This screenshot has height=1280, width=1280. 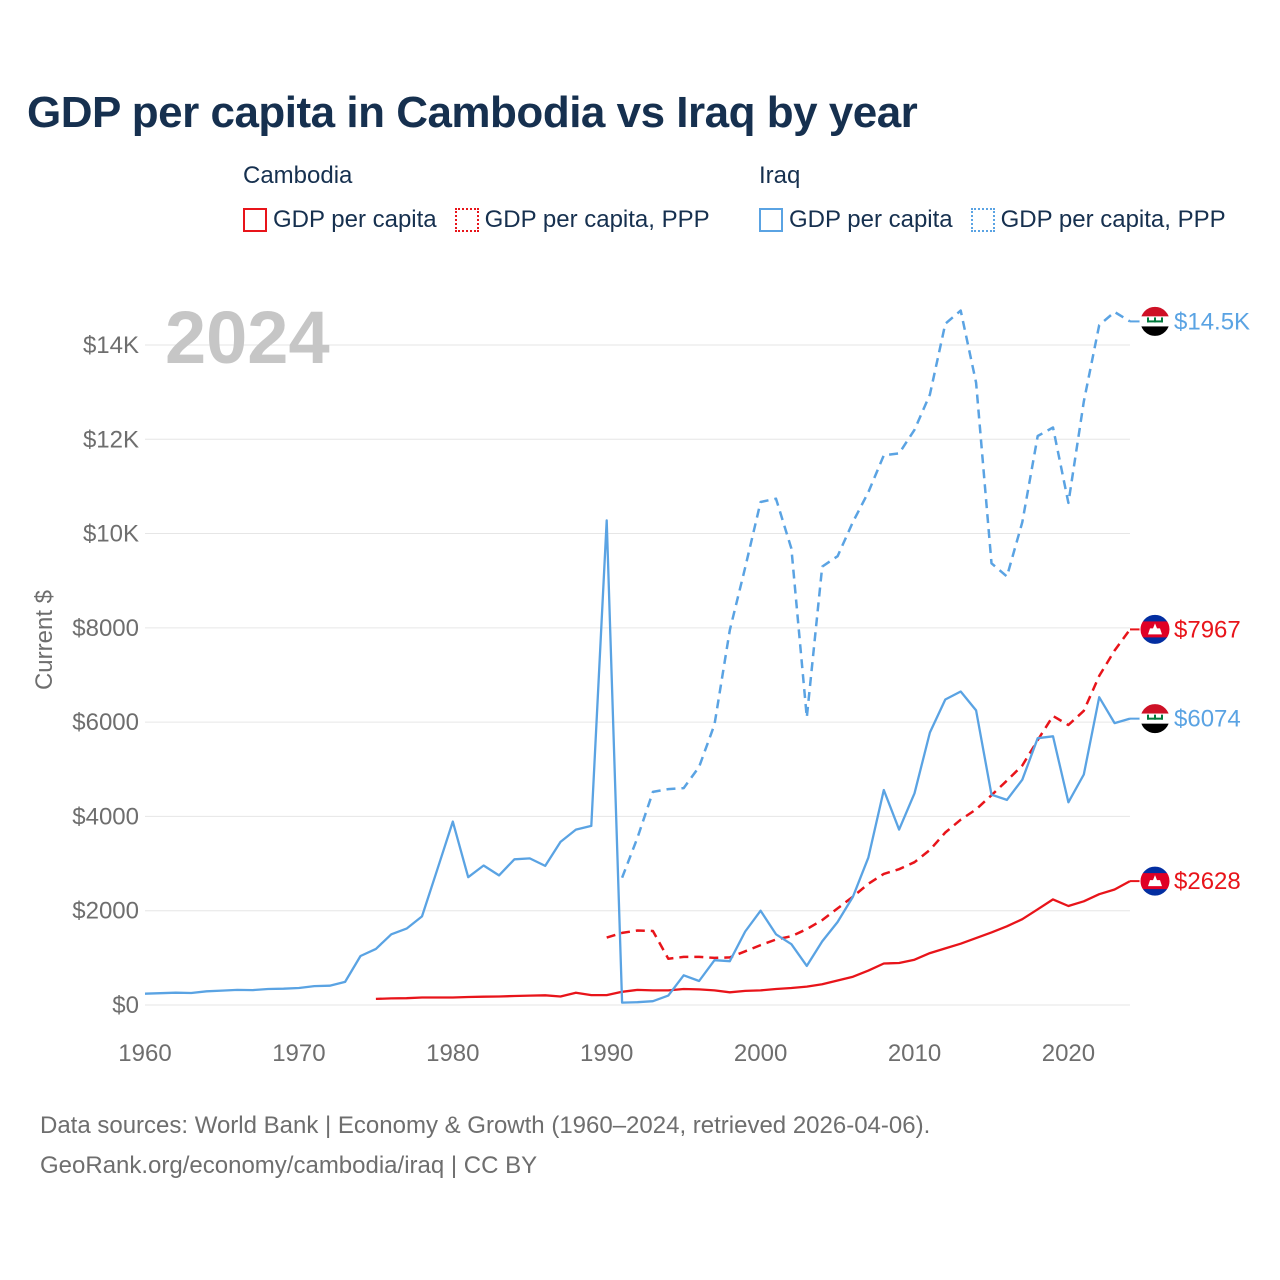 I want to click on legend-item-iraq-gdp: GDP per capita, so click(x=856, y=220).